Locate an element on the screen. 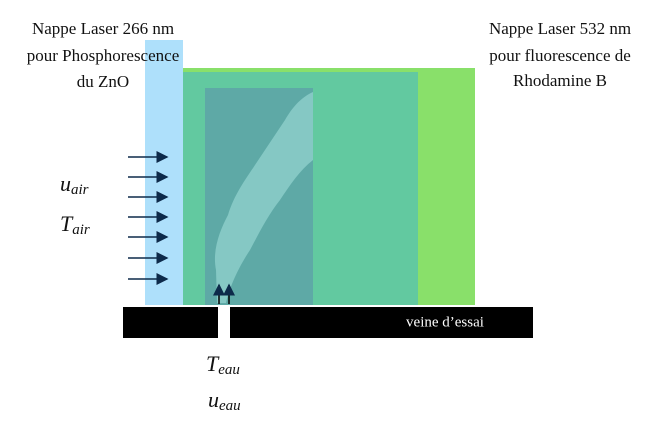 The height and width of the screenshot is (427, 660). channel-wall-left is located at coordinates (170, 322).